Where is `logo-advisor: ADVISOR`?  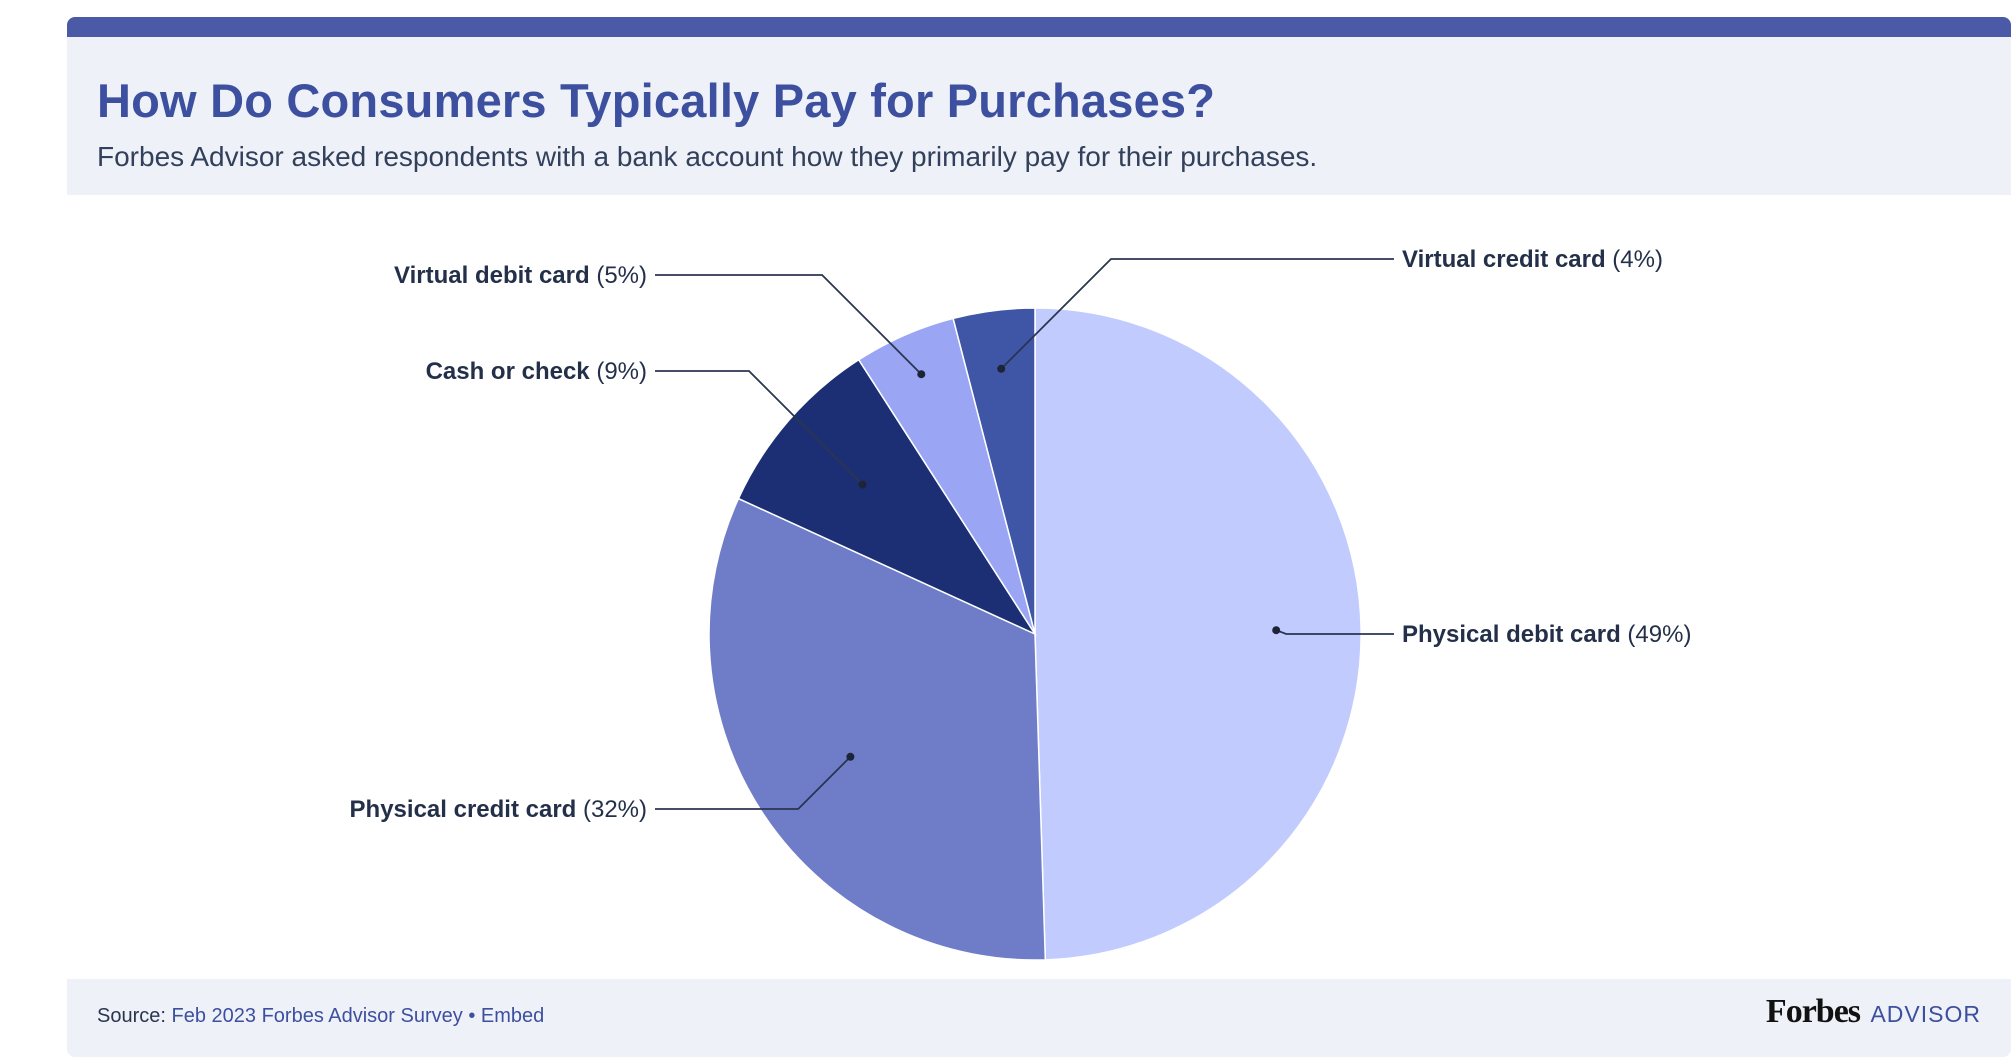
logo-advisor: ADVISOR is located at coordinates (1925, 1014).